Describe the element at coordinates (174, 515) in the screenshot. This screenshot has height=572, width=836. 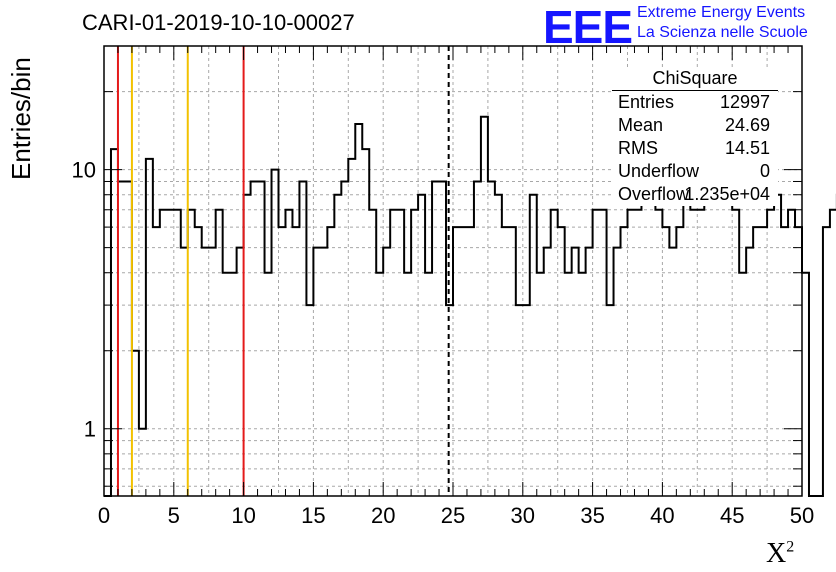
I see `x-tick-label: 5` at that location.